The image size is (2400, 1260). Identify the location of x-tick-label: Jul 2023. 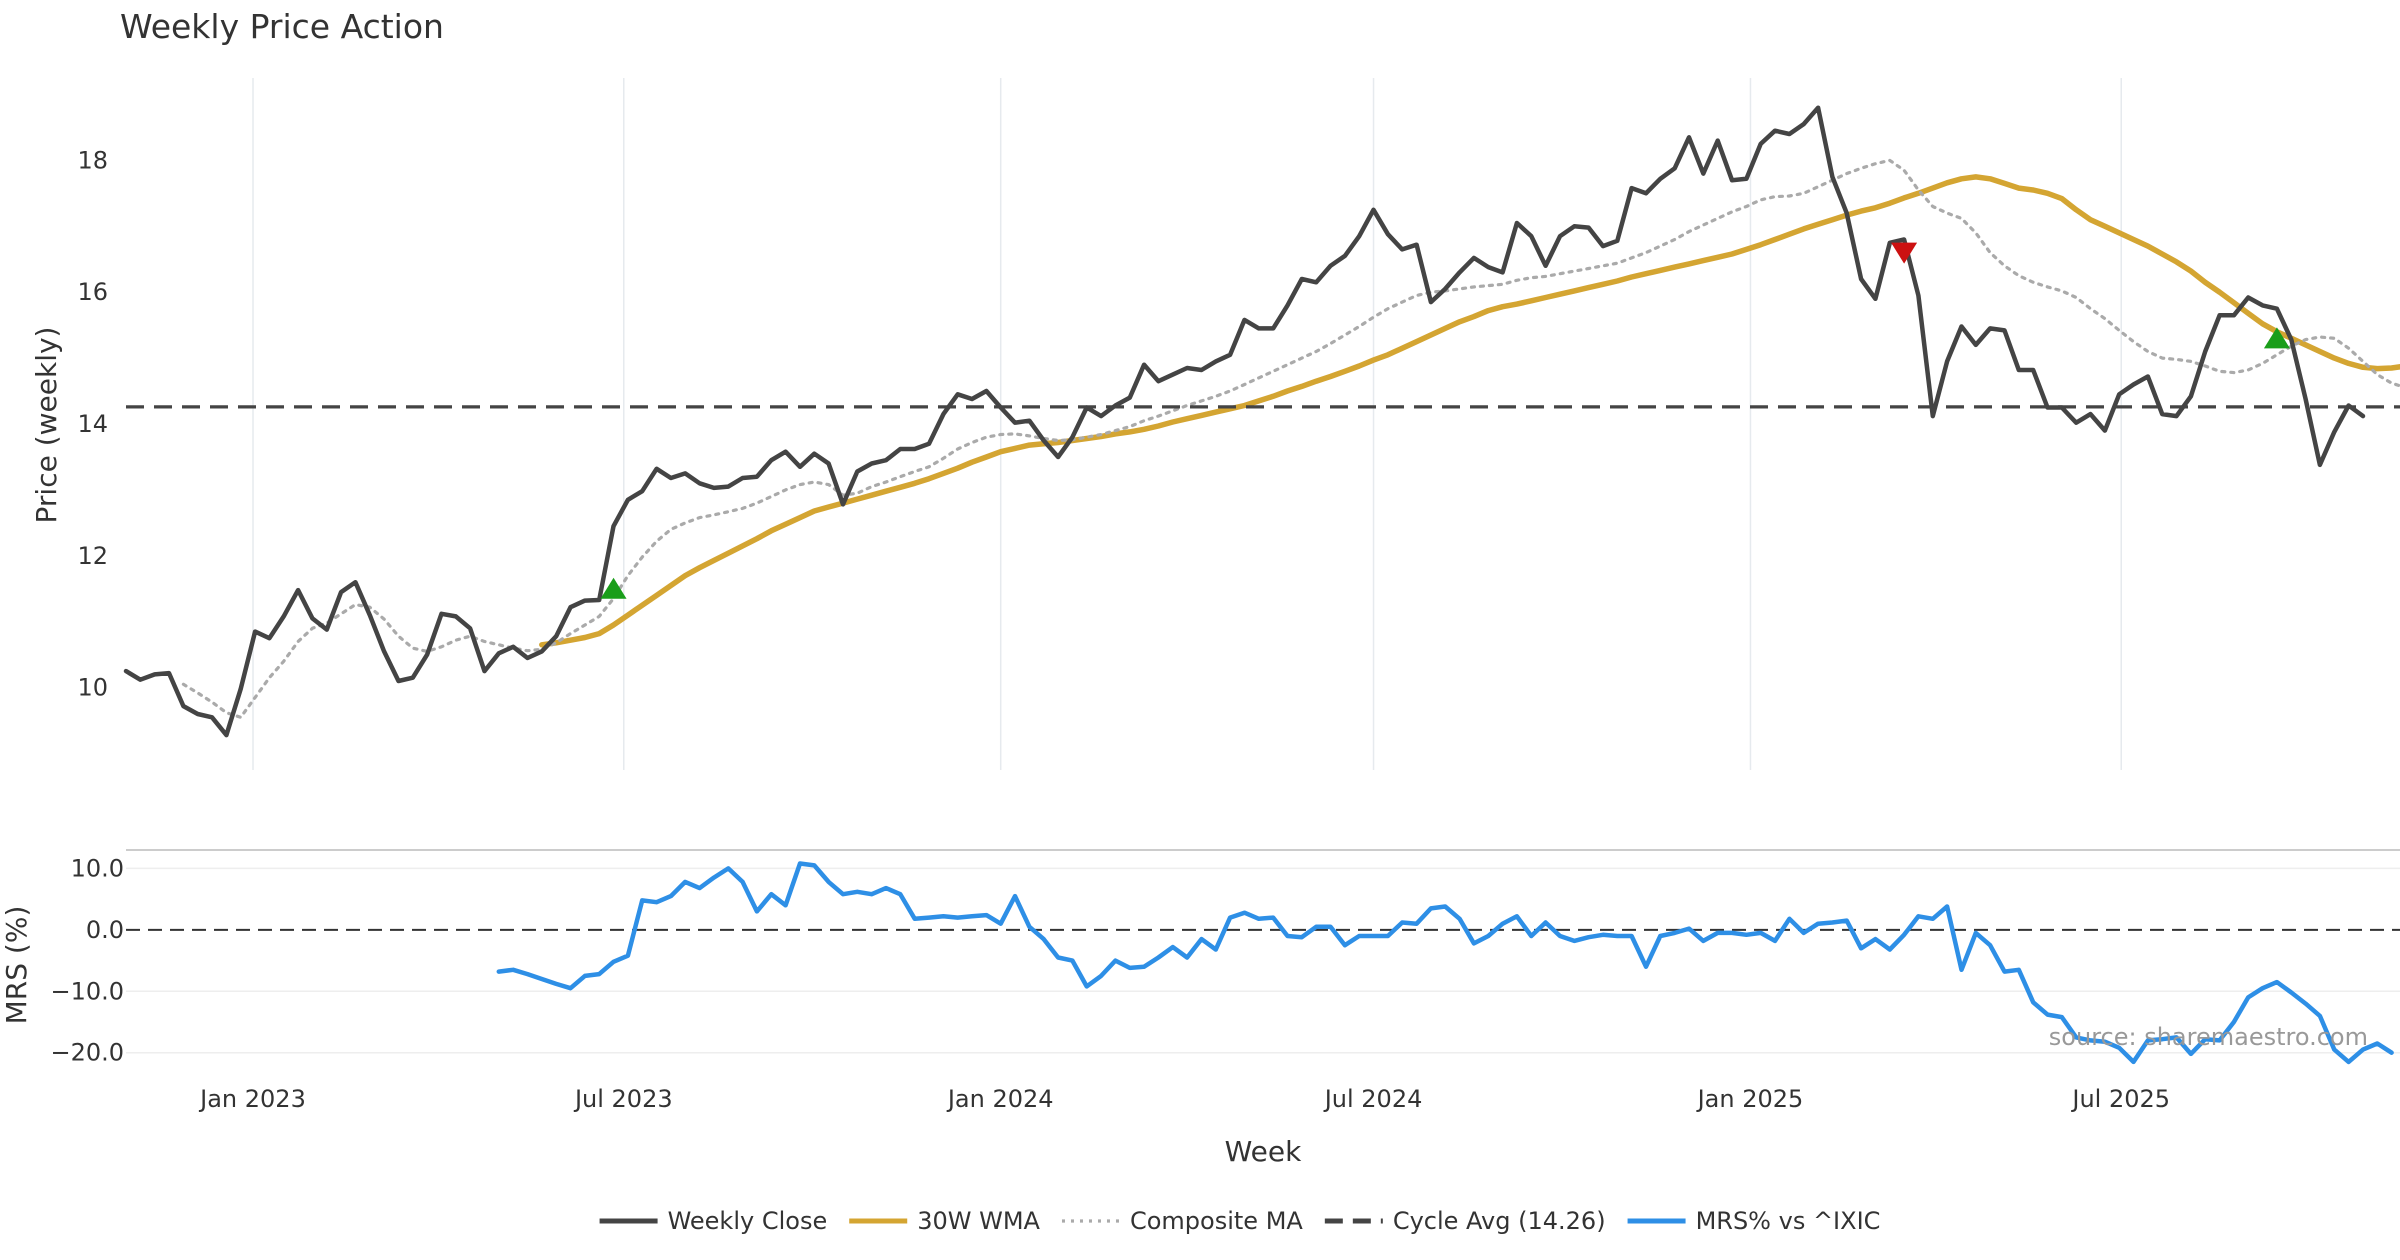
(623, 1099).